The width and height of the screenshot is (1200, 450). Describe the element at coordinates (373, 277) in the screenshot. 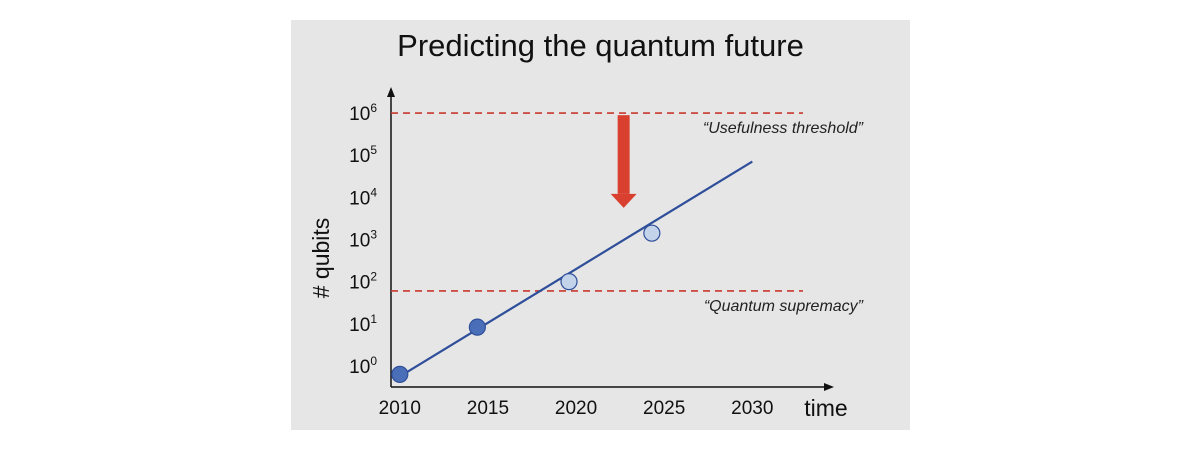

I see `y-tick-exponent: 2` at that location.